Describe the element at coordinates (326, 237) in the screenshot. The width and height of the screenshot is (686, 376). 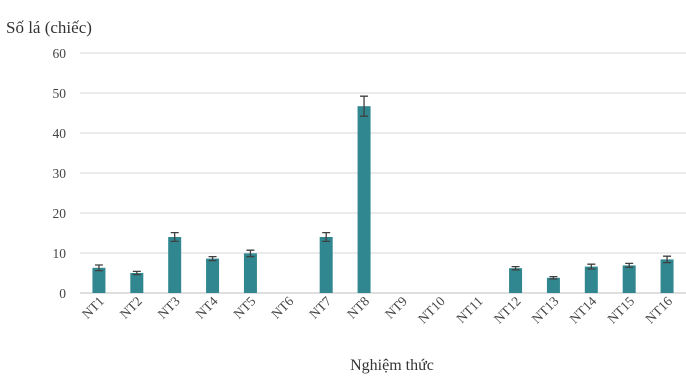
I see `error-bar-nt7` at that location.